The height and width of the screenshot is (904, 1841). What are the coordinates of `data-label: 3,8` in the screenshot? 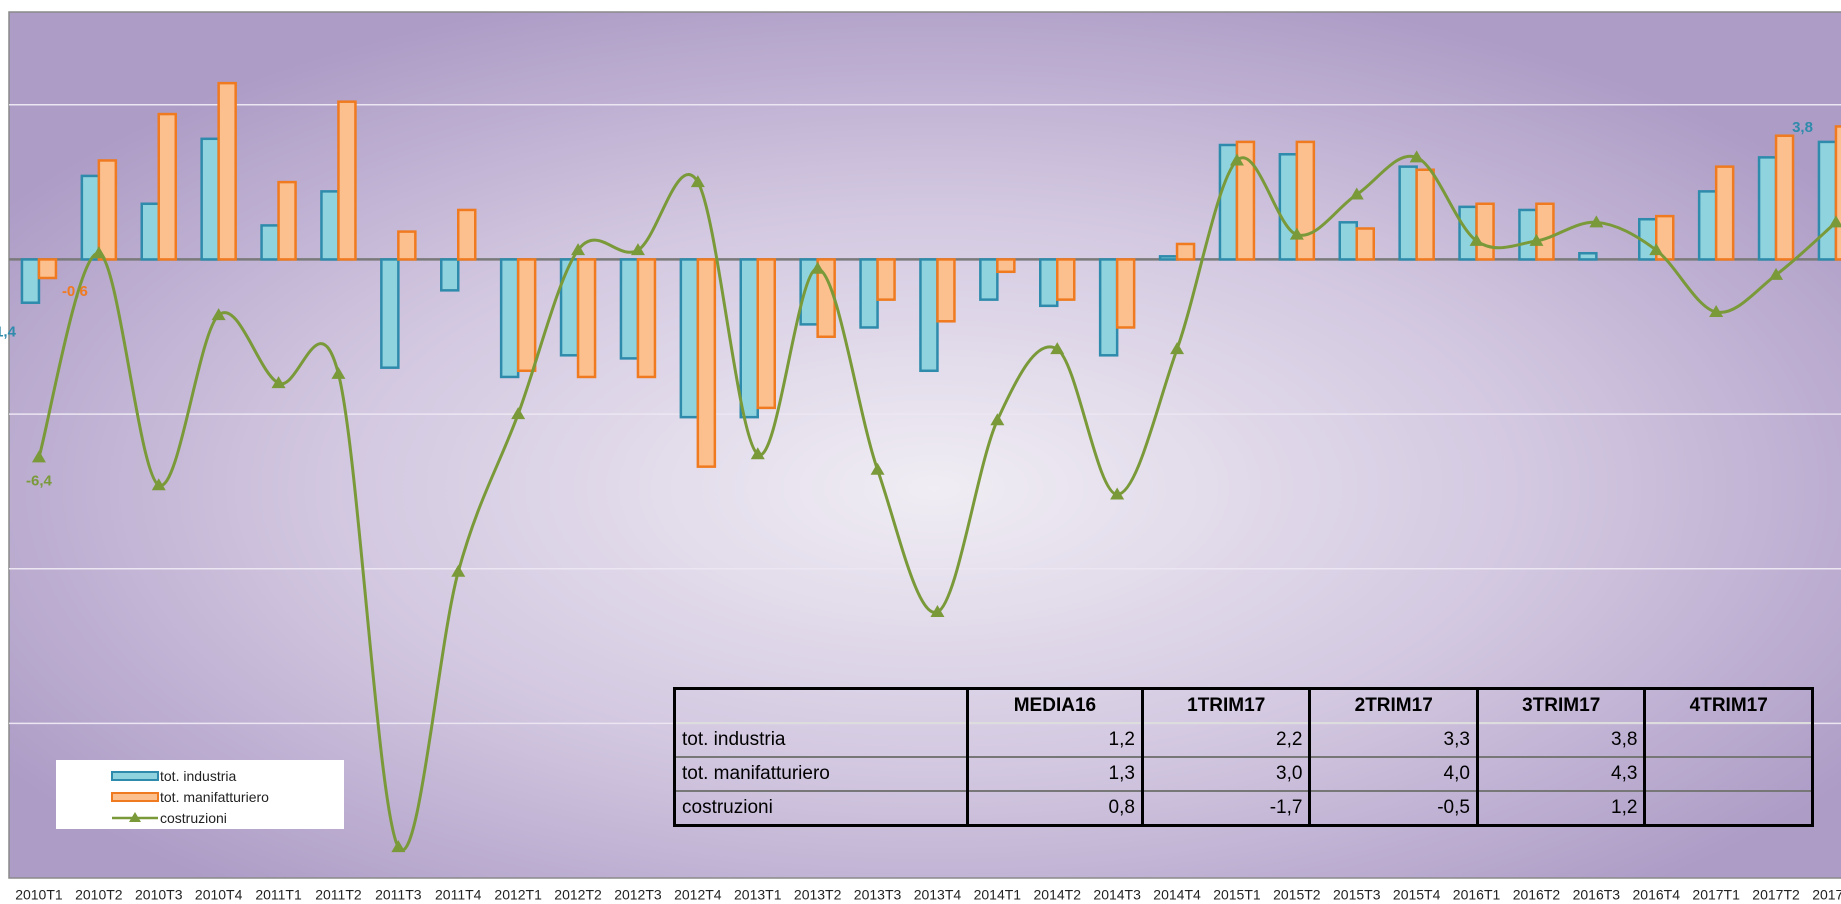 It's located at (1802, 127).